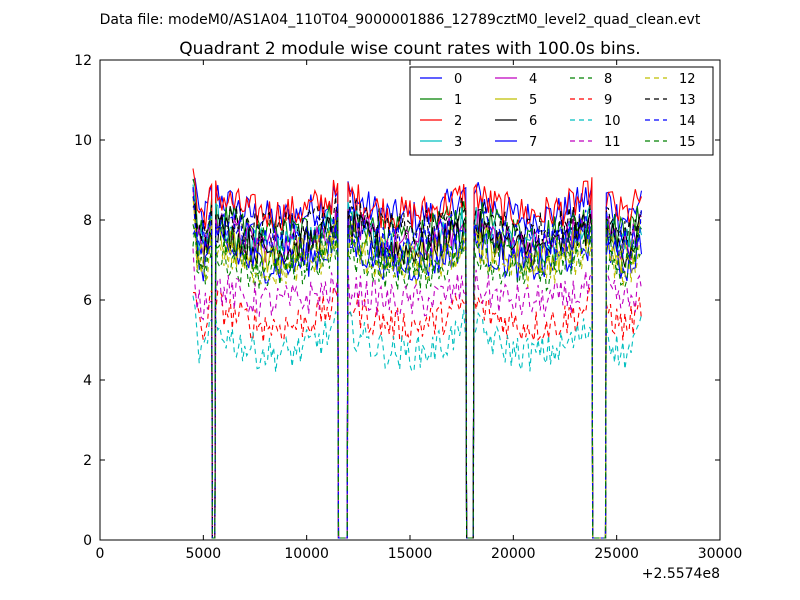 Image resolution: width=800 pixels, height=600 pixels. What do you see at coordinates (616, 554) in the screenshot?
I see `x-tick-label: 25000` at bounding box center [616, 554].